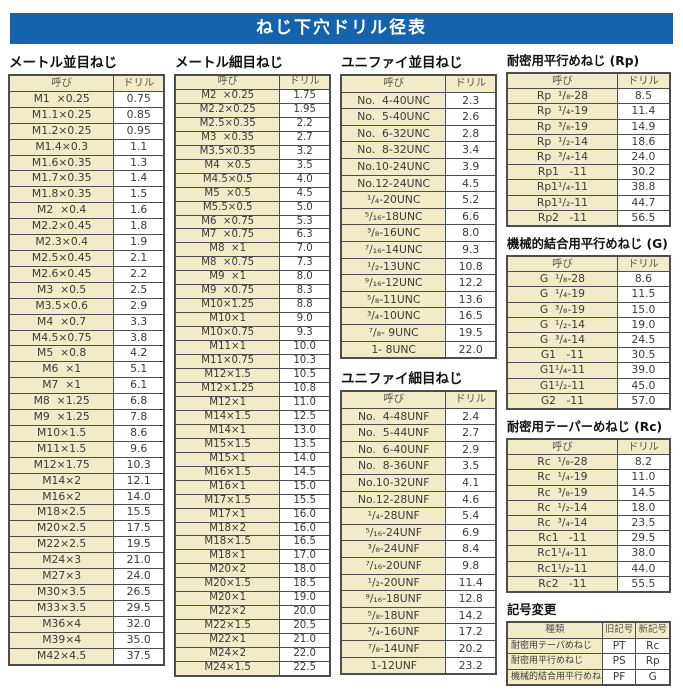 The image size is (683, 696). Describe the element at coordinates (562, 538) in the screenshot. I see `name-cell: Rc1 -11` at that location.